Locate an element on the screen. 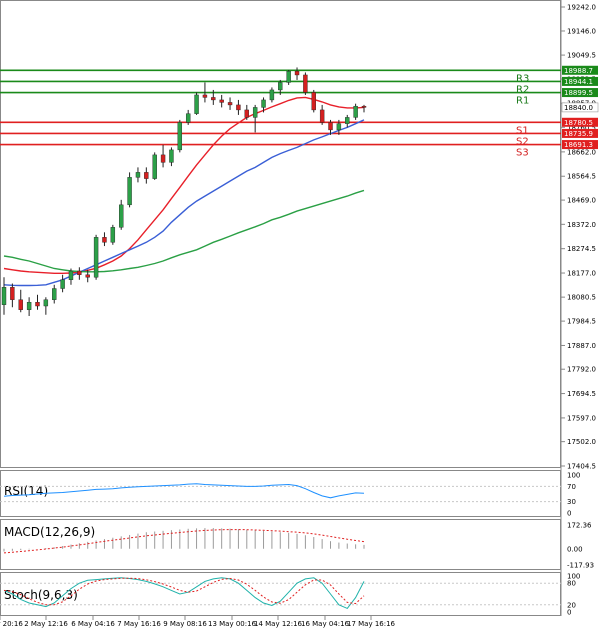 This screenshot has height=629, width=600. level-badge-s1 is located at coordinates (580, 122).